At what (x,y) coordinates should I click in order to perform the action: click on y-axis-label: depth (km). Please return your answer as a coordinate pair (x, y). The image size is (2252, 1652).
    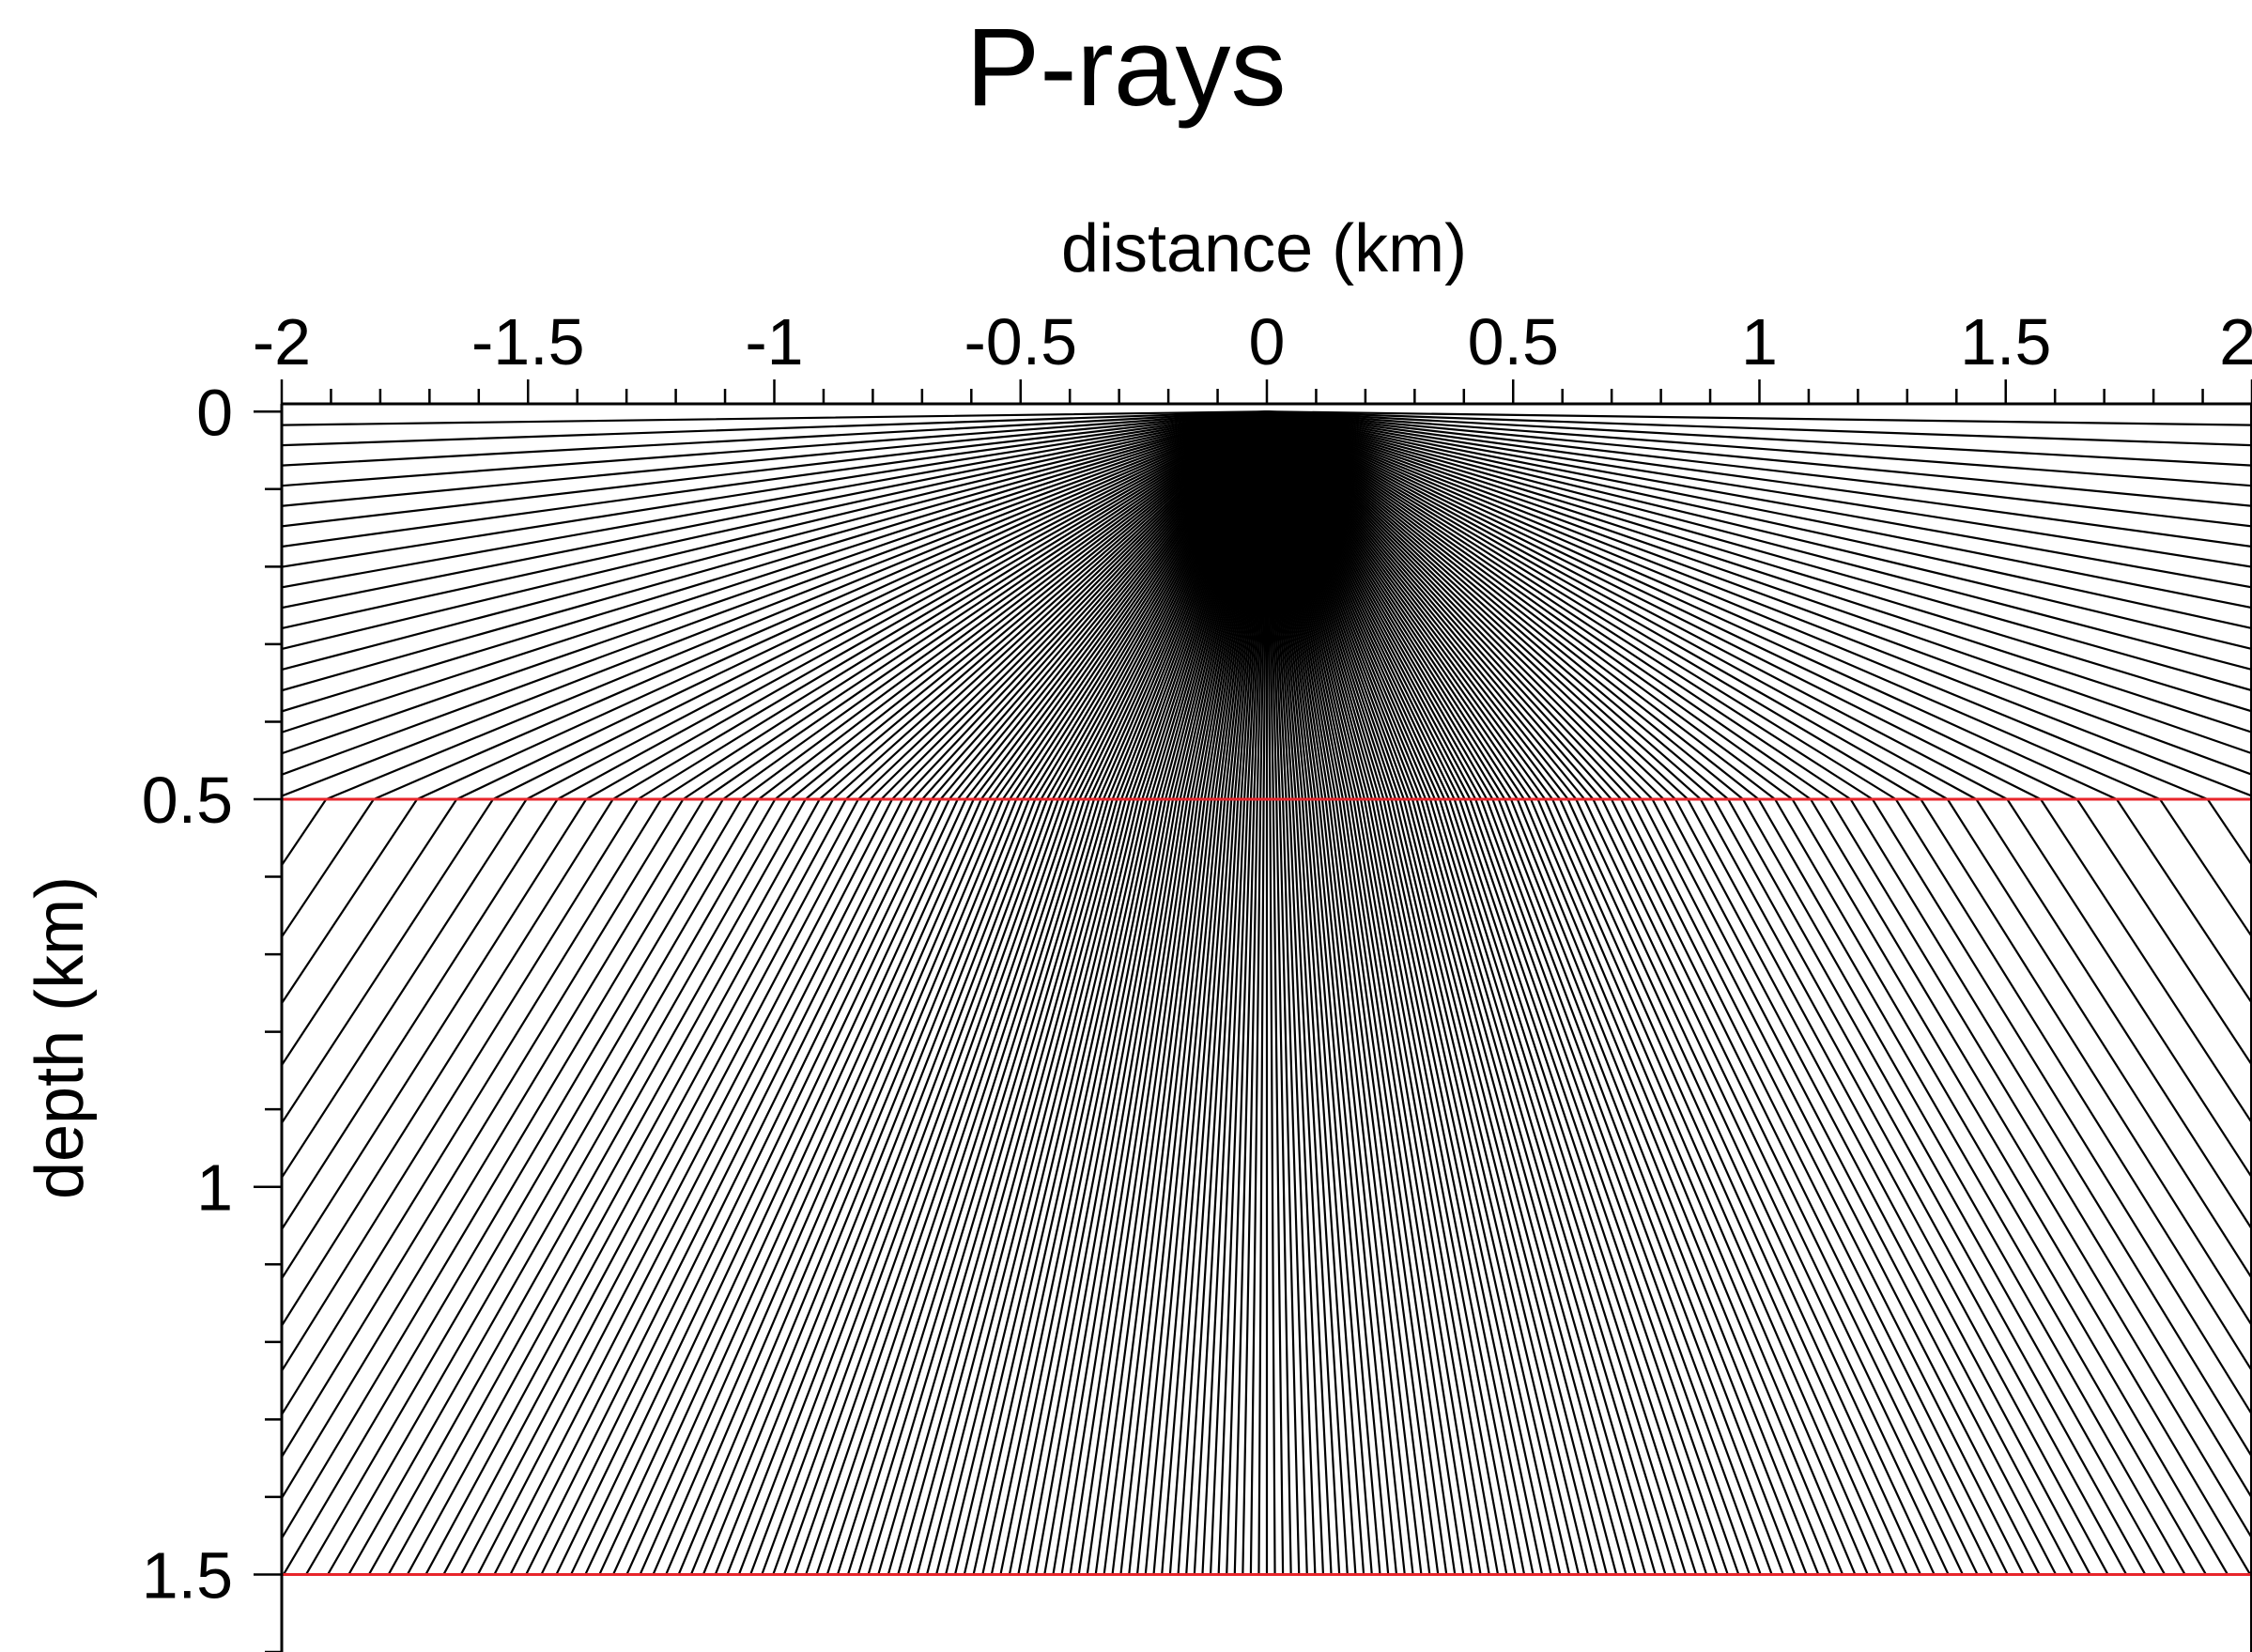
    Looking at the image, I should click on (60, 1037).